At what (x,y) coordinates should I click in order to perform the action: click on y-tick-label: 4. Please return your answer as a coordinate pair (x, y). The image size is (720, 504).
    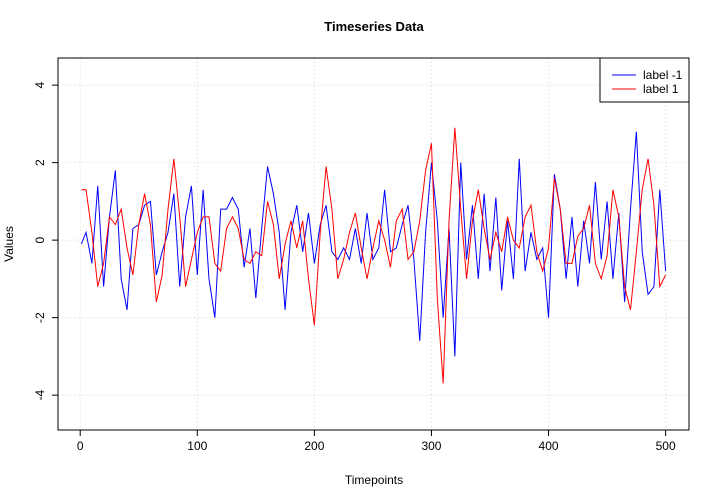
    Looking at the image, I should click on (40, 84).